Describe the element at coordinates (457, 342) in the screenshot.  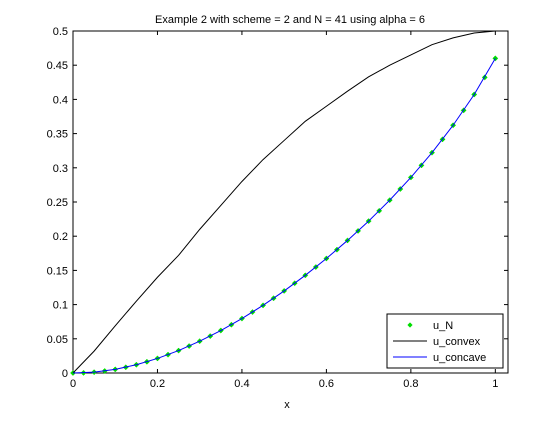
I see `legend-label-u-convex: u_convex` at that location.